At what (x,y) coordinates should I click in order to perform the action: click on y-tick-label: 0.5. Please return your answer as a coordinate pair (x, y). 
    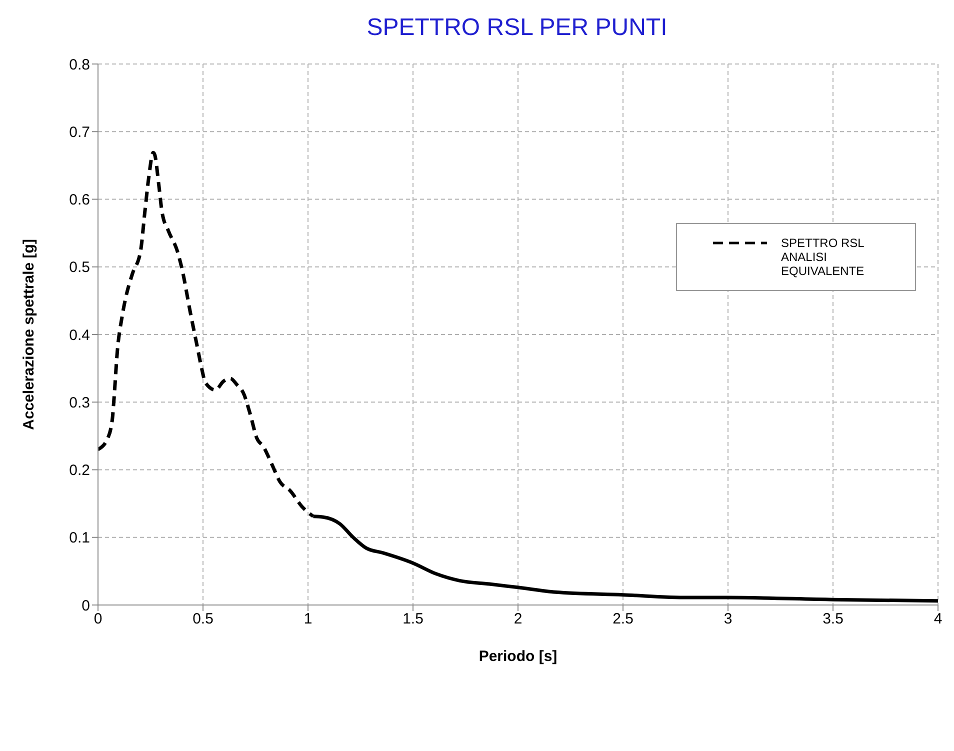
    Looking at the image, I should click on (79, 267).